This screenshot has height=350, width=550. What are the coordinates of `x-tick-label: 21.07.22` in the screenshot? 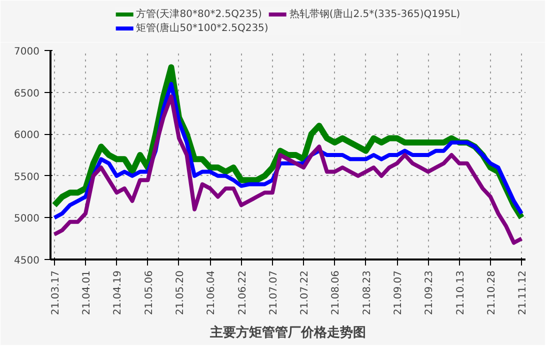 It's located at (305, 293).